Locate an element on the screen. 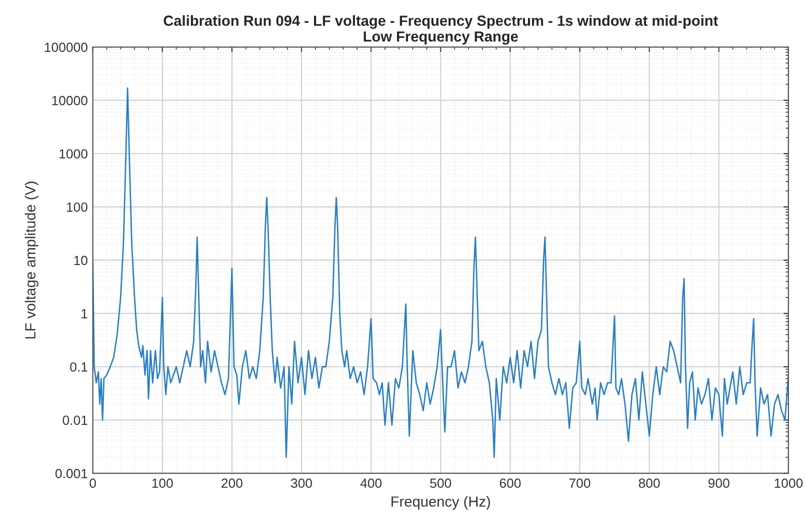  y-tick-label: 10000 is located at coordinates (70, 101).